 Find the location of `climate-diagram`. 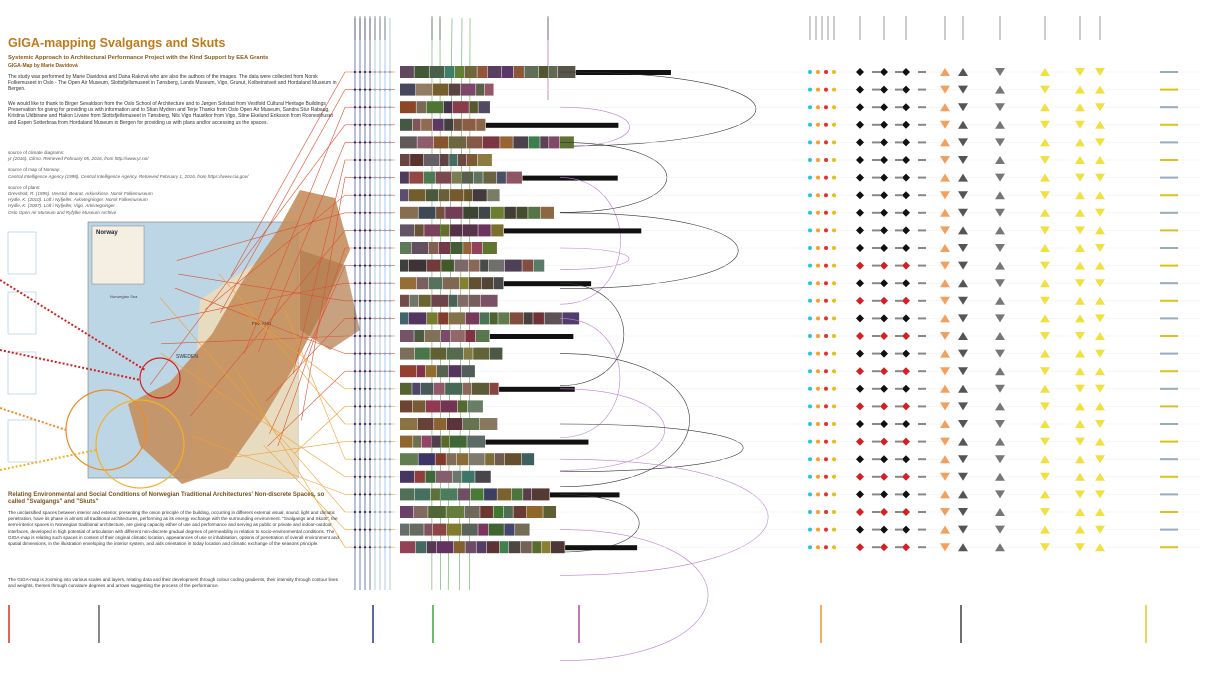

climate-diagram is located at coordinates (22, 313).